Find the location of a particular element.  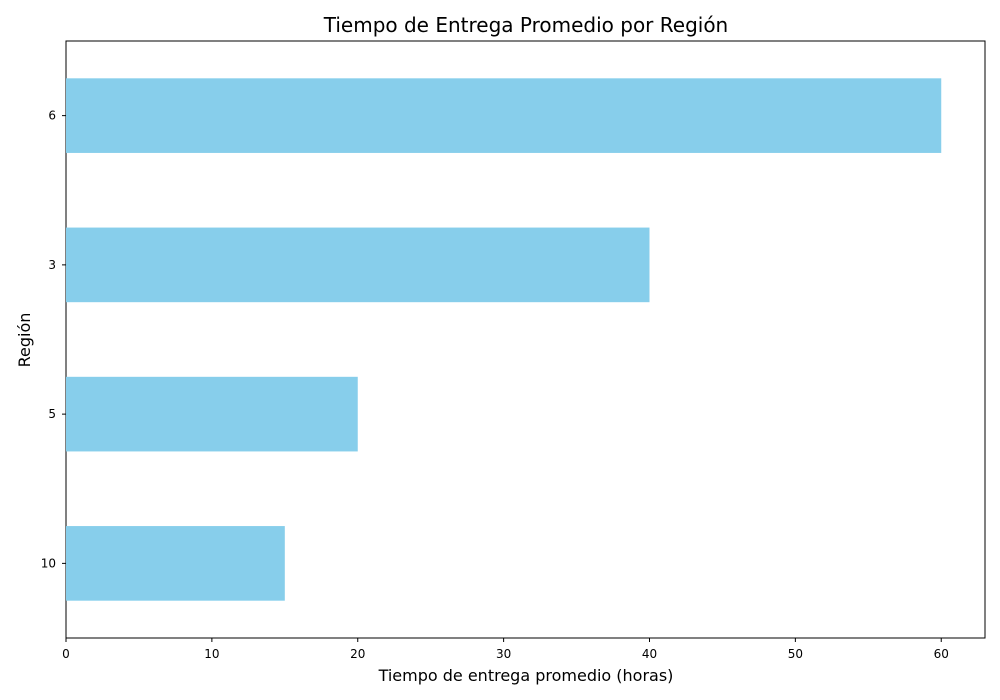

x-tick-label: 30 is located at coordinates (503, 654).